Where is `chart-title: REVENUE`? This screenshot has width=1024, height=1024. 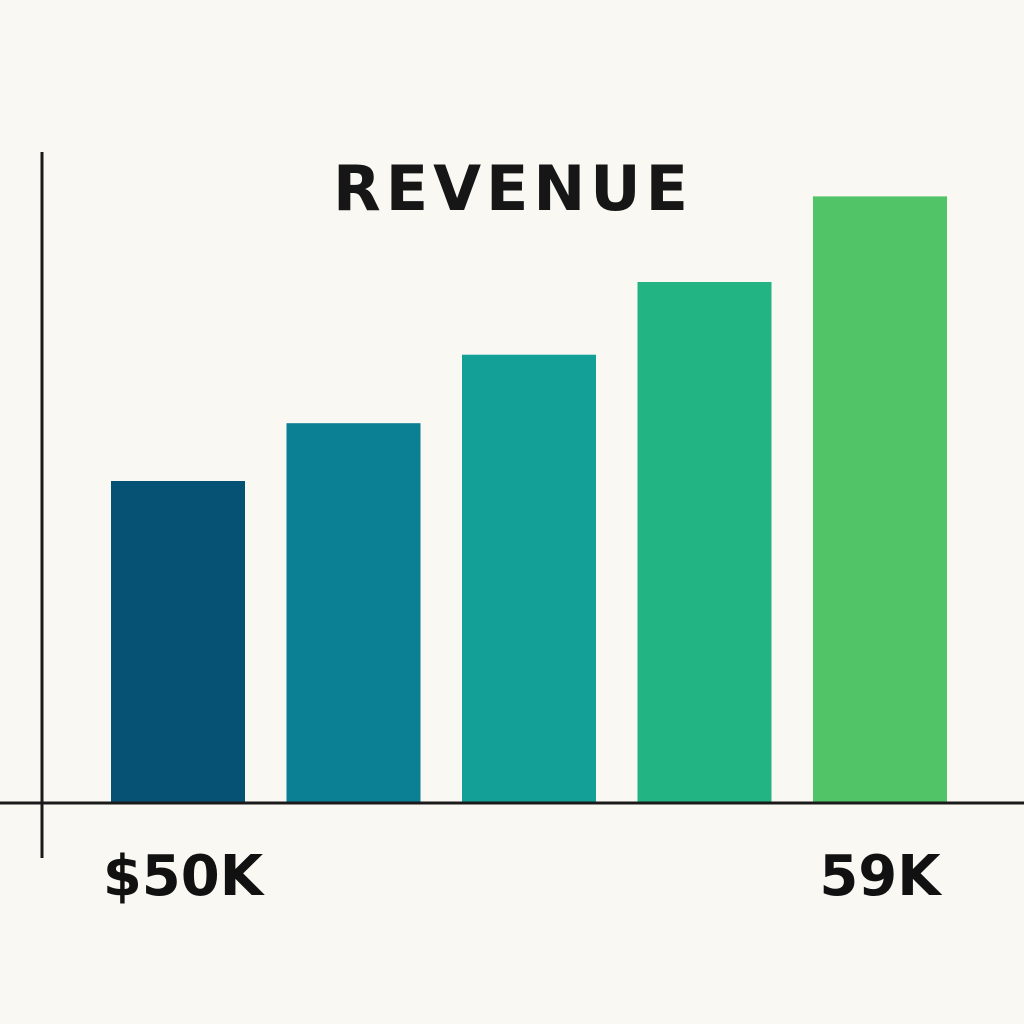
chart-title: REVENUE is located at coordinates (513, 188).